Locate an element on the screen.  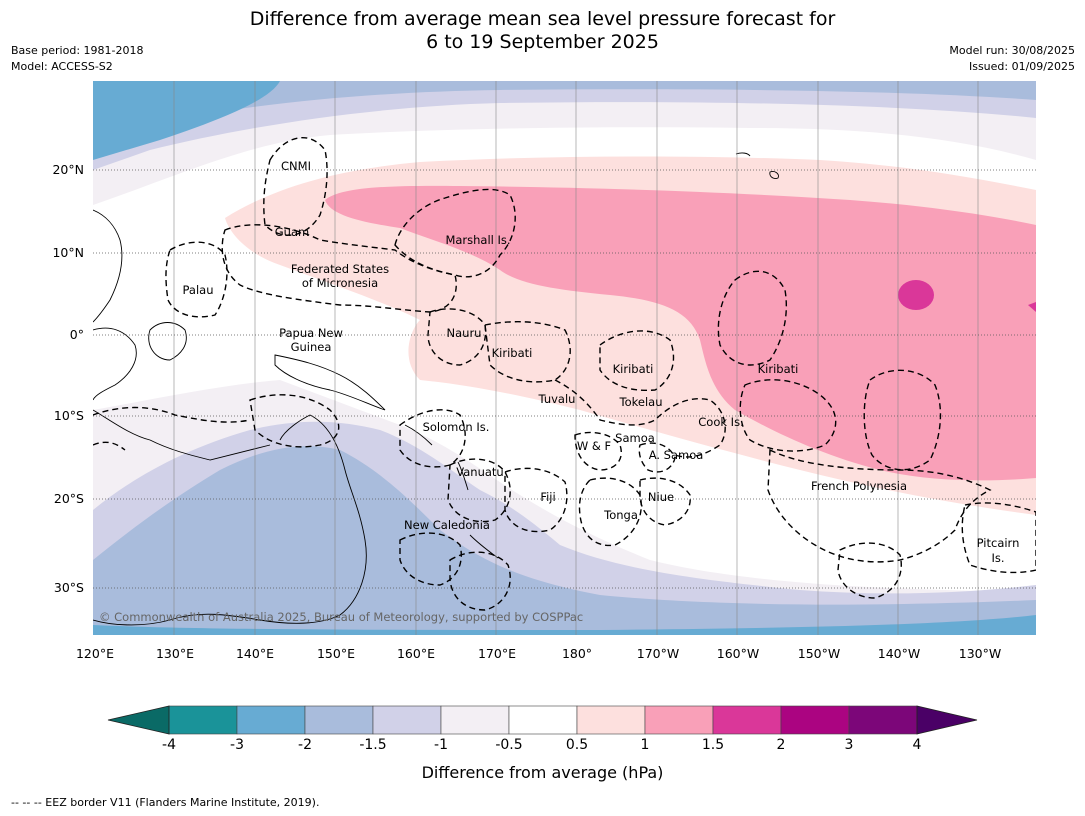
label-fsm-1: Federated States is located at coordinates (340, 269).